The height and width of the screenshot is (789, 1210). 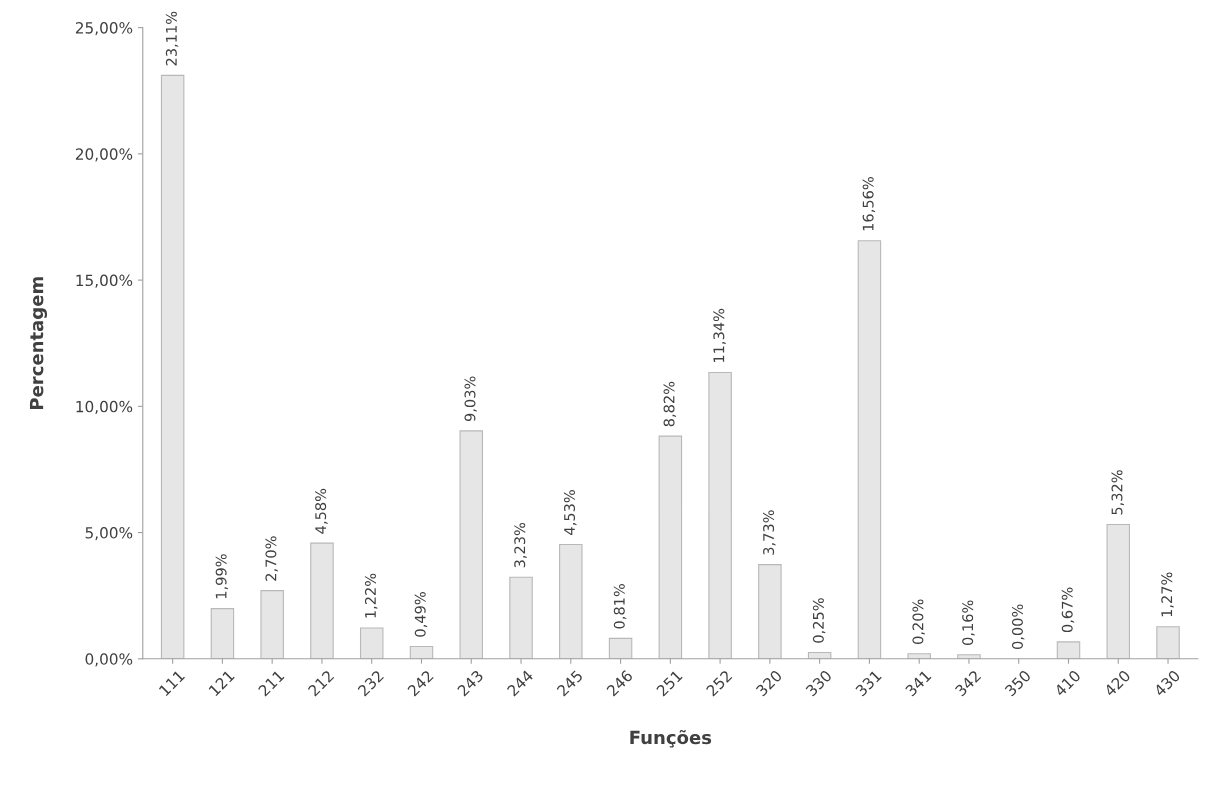 What do you see at coordinates (1068, 610) in the screenshot?
I see `data-label: 0,67%` at bounding box center [1068, 610].